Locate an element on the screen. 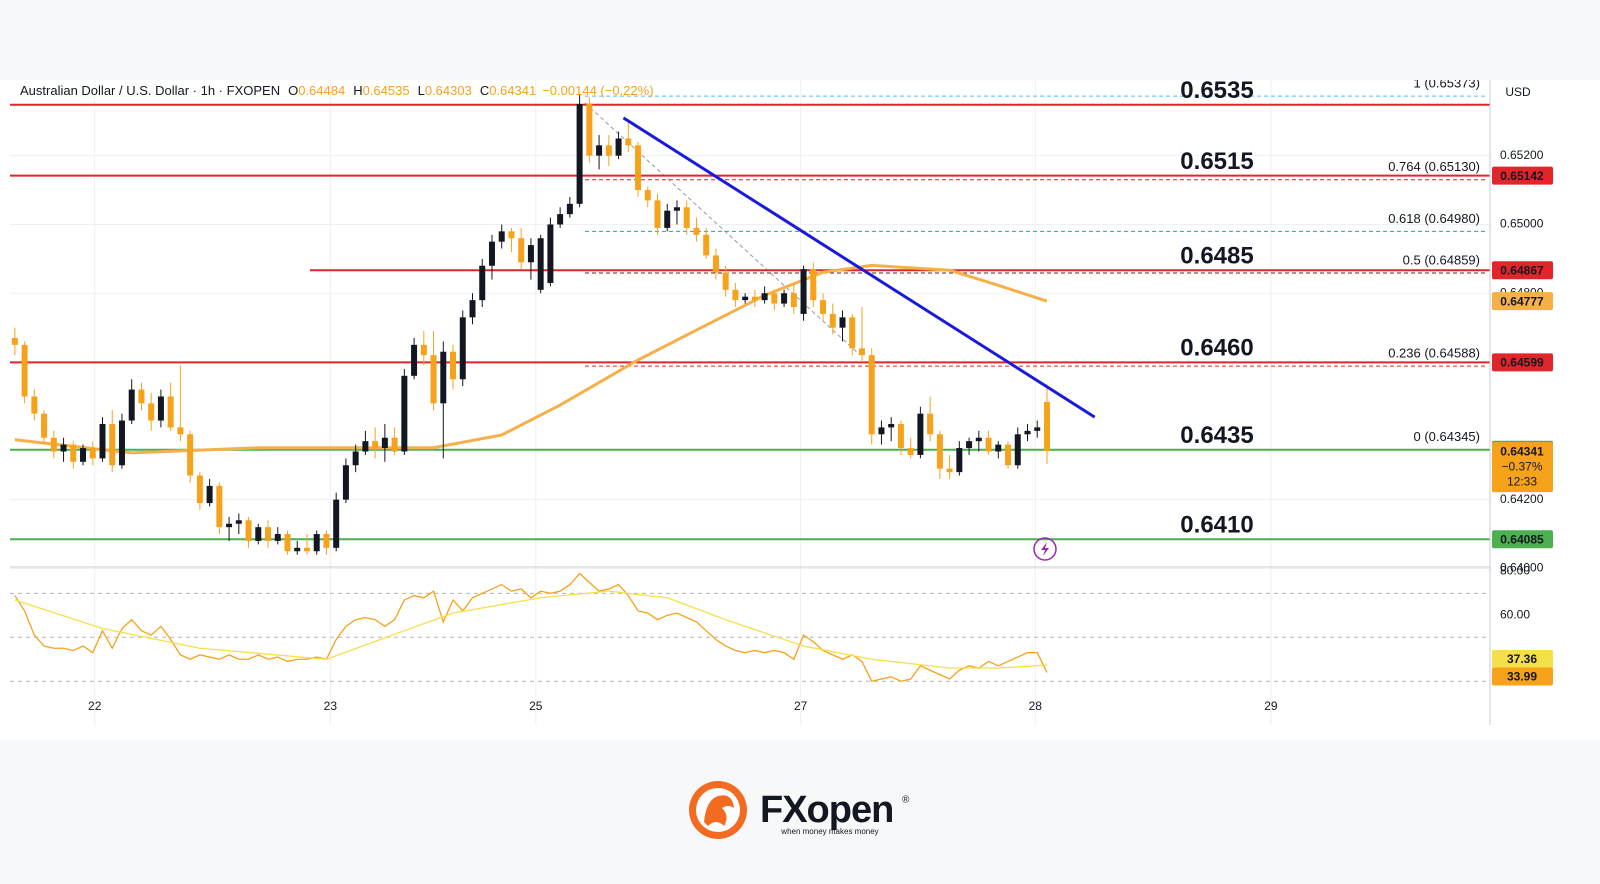 Image resolution: width=1600 pixels, height=884 pixels. fib-label: 0.236 (0.64588) is located at coordinates (1434, 353).